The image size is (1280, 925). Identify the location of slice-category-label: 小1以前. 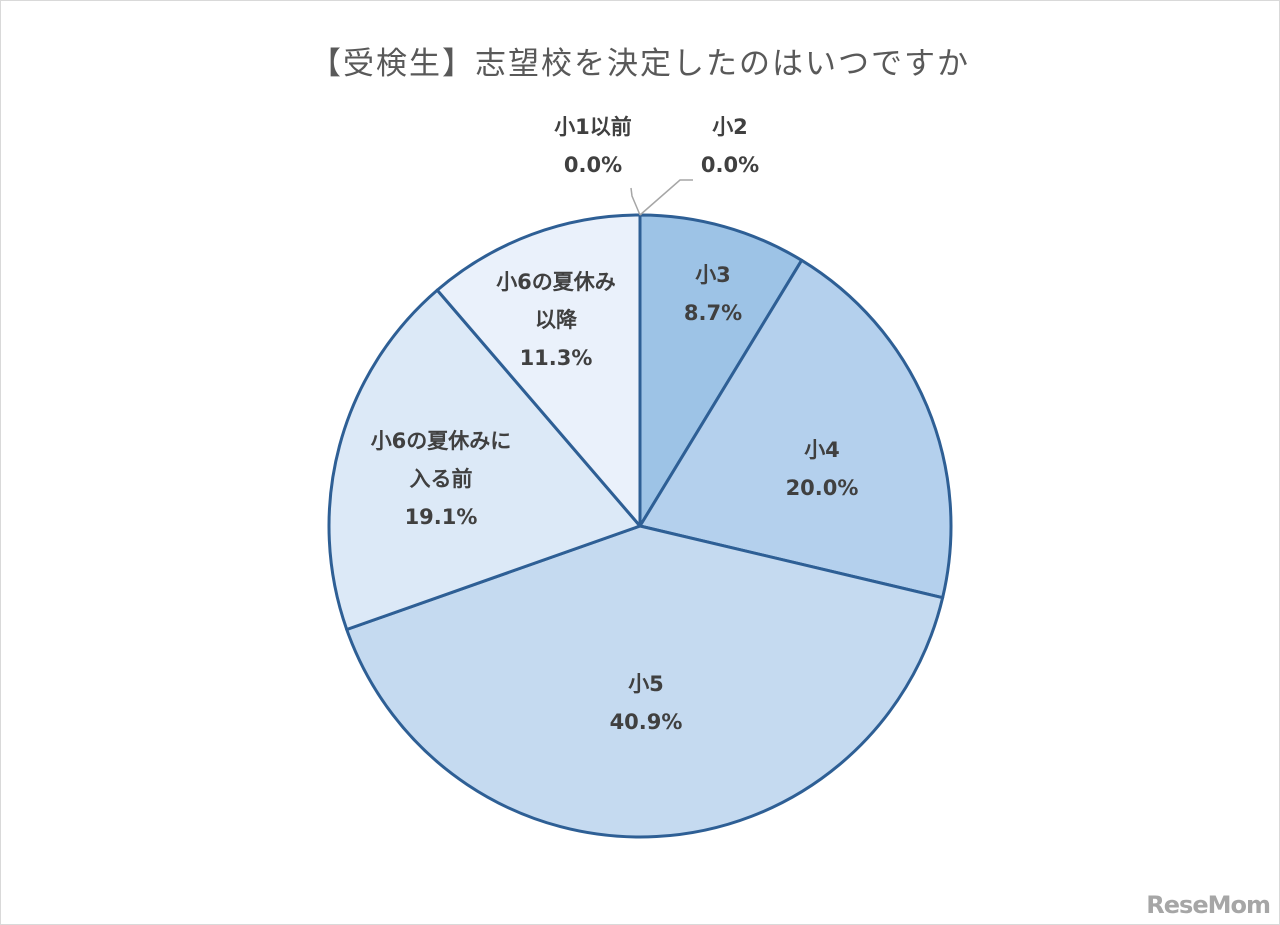
(593, 127).